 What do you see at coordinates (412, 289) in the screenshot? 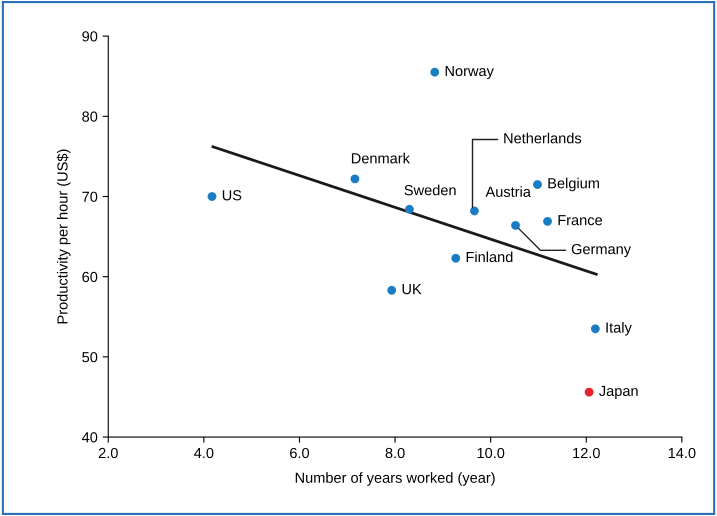
I see `annotation: UK` at bounding box center [412, 289].